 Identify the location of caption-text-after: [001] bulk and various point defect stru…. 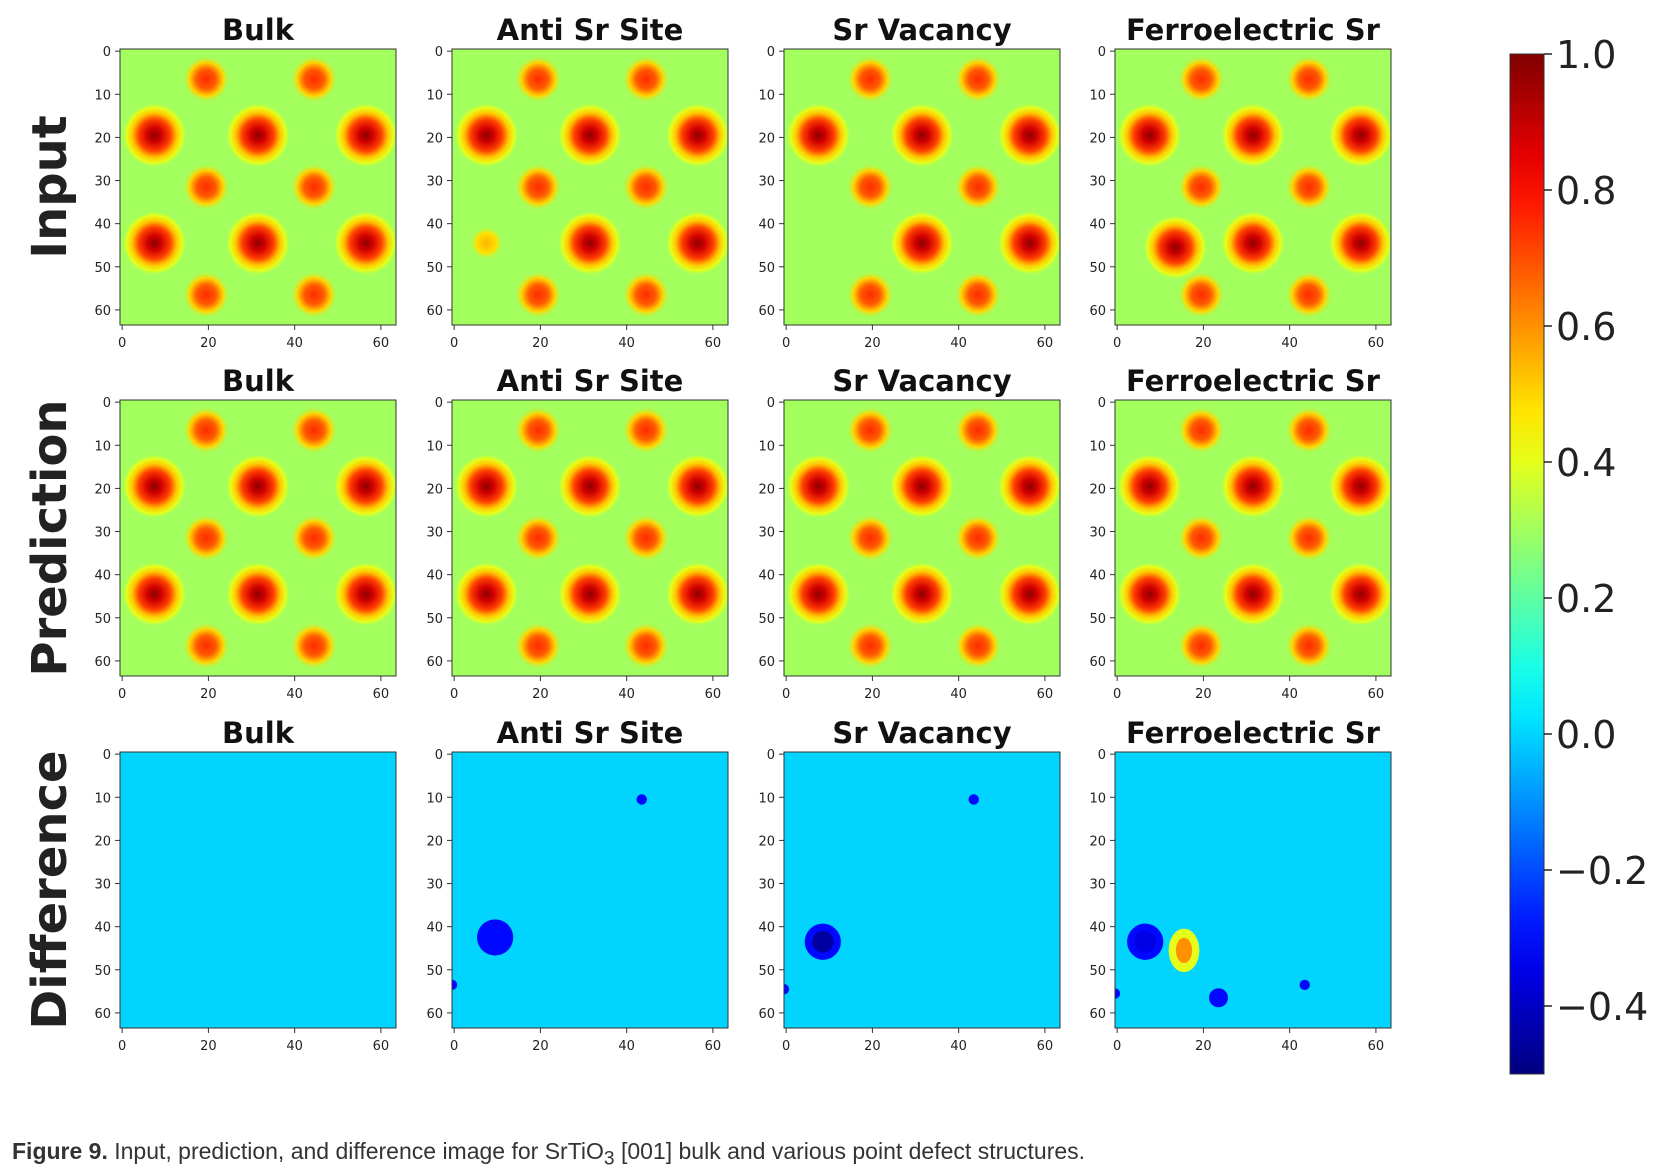
(850, 1151).